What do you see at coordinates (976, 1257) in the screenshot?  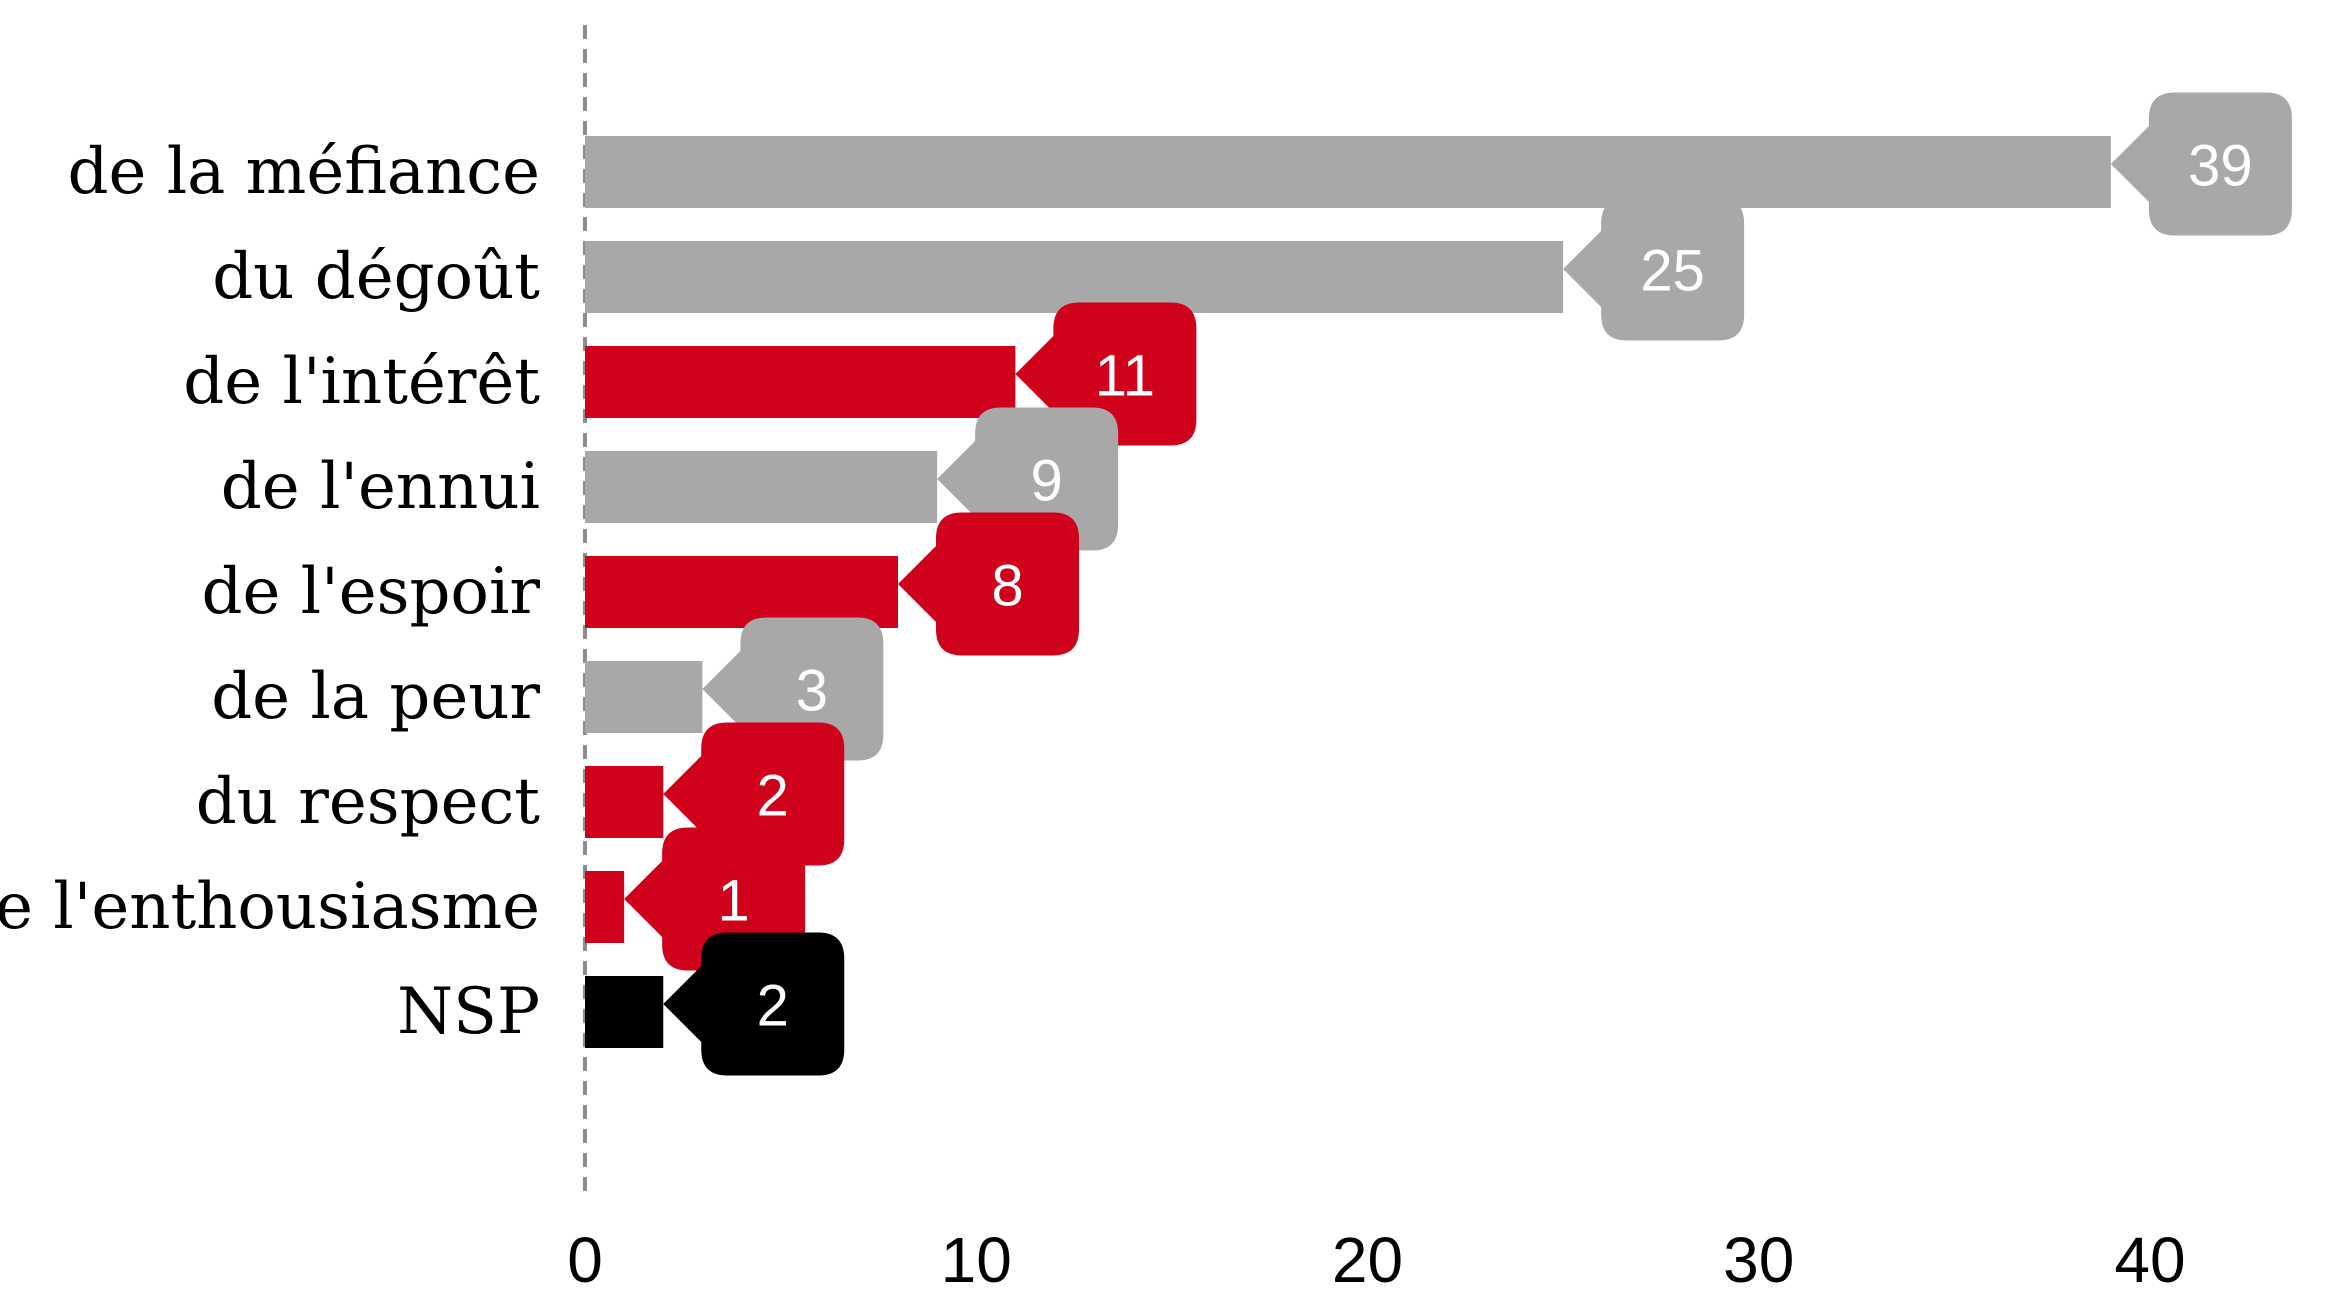 I see `x-tick-label: 10` at bounding box center [976, 1257].